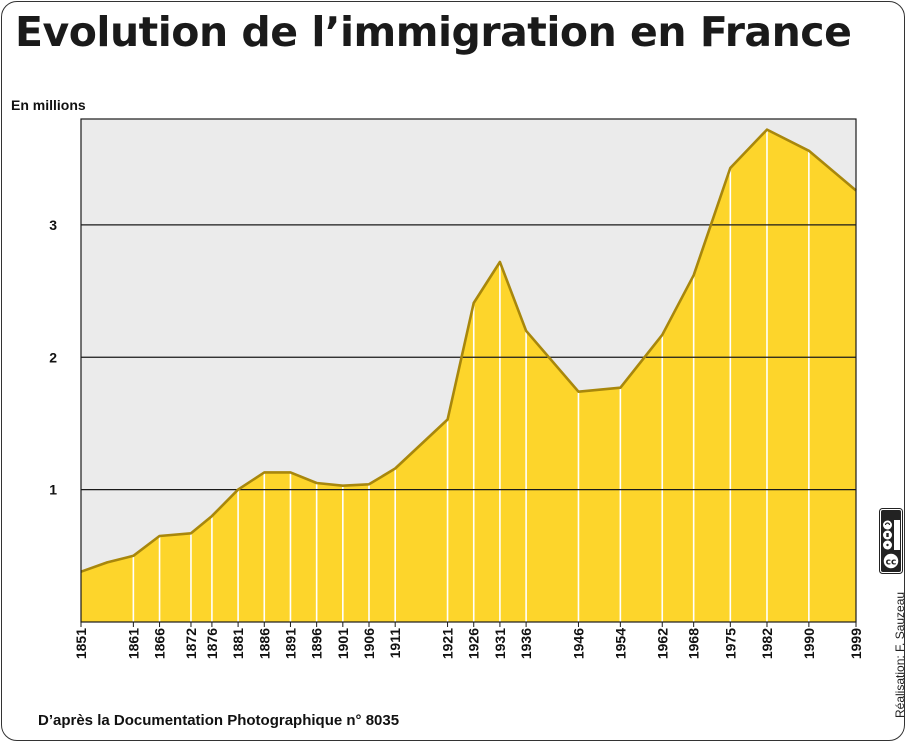  I want to click on y-tick-label: 2, so click(53, 357).